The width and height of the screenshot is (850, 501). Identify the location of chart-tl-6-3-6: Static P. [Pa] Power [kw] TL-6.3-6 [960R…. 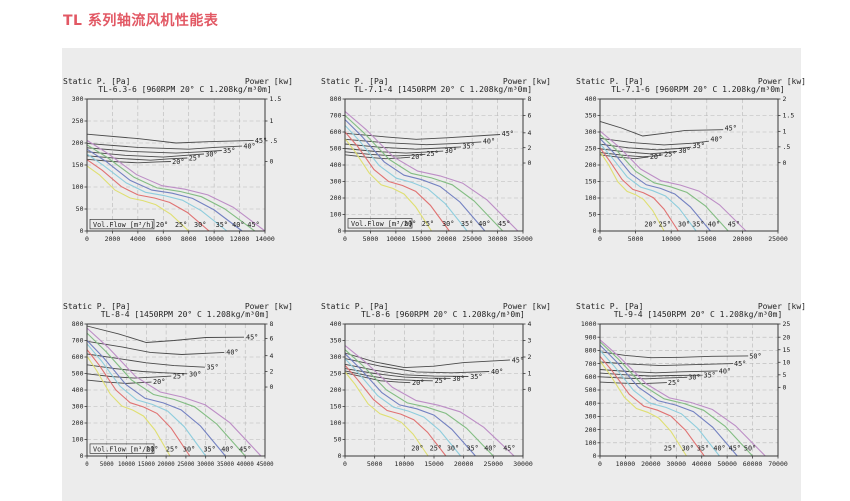
(178, 161).